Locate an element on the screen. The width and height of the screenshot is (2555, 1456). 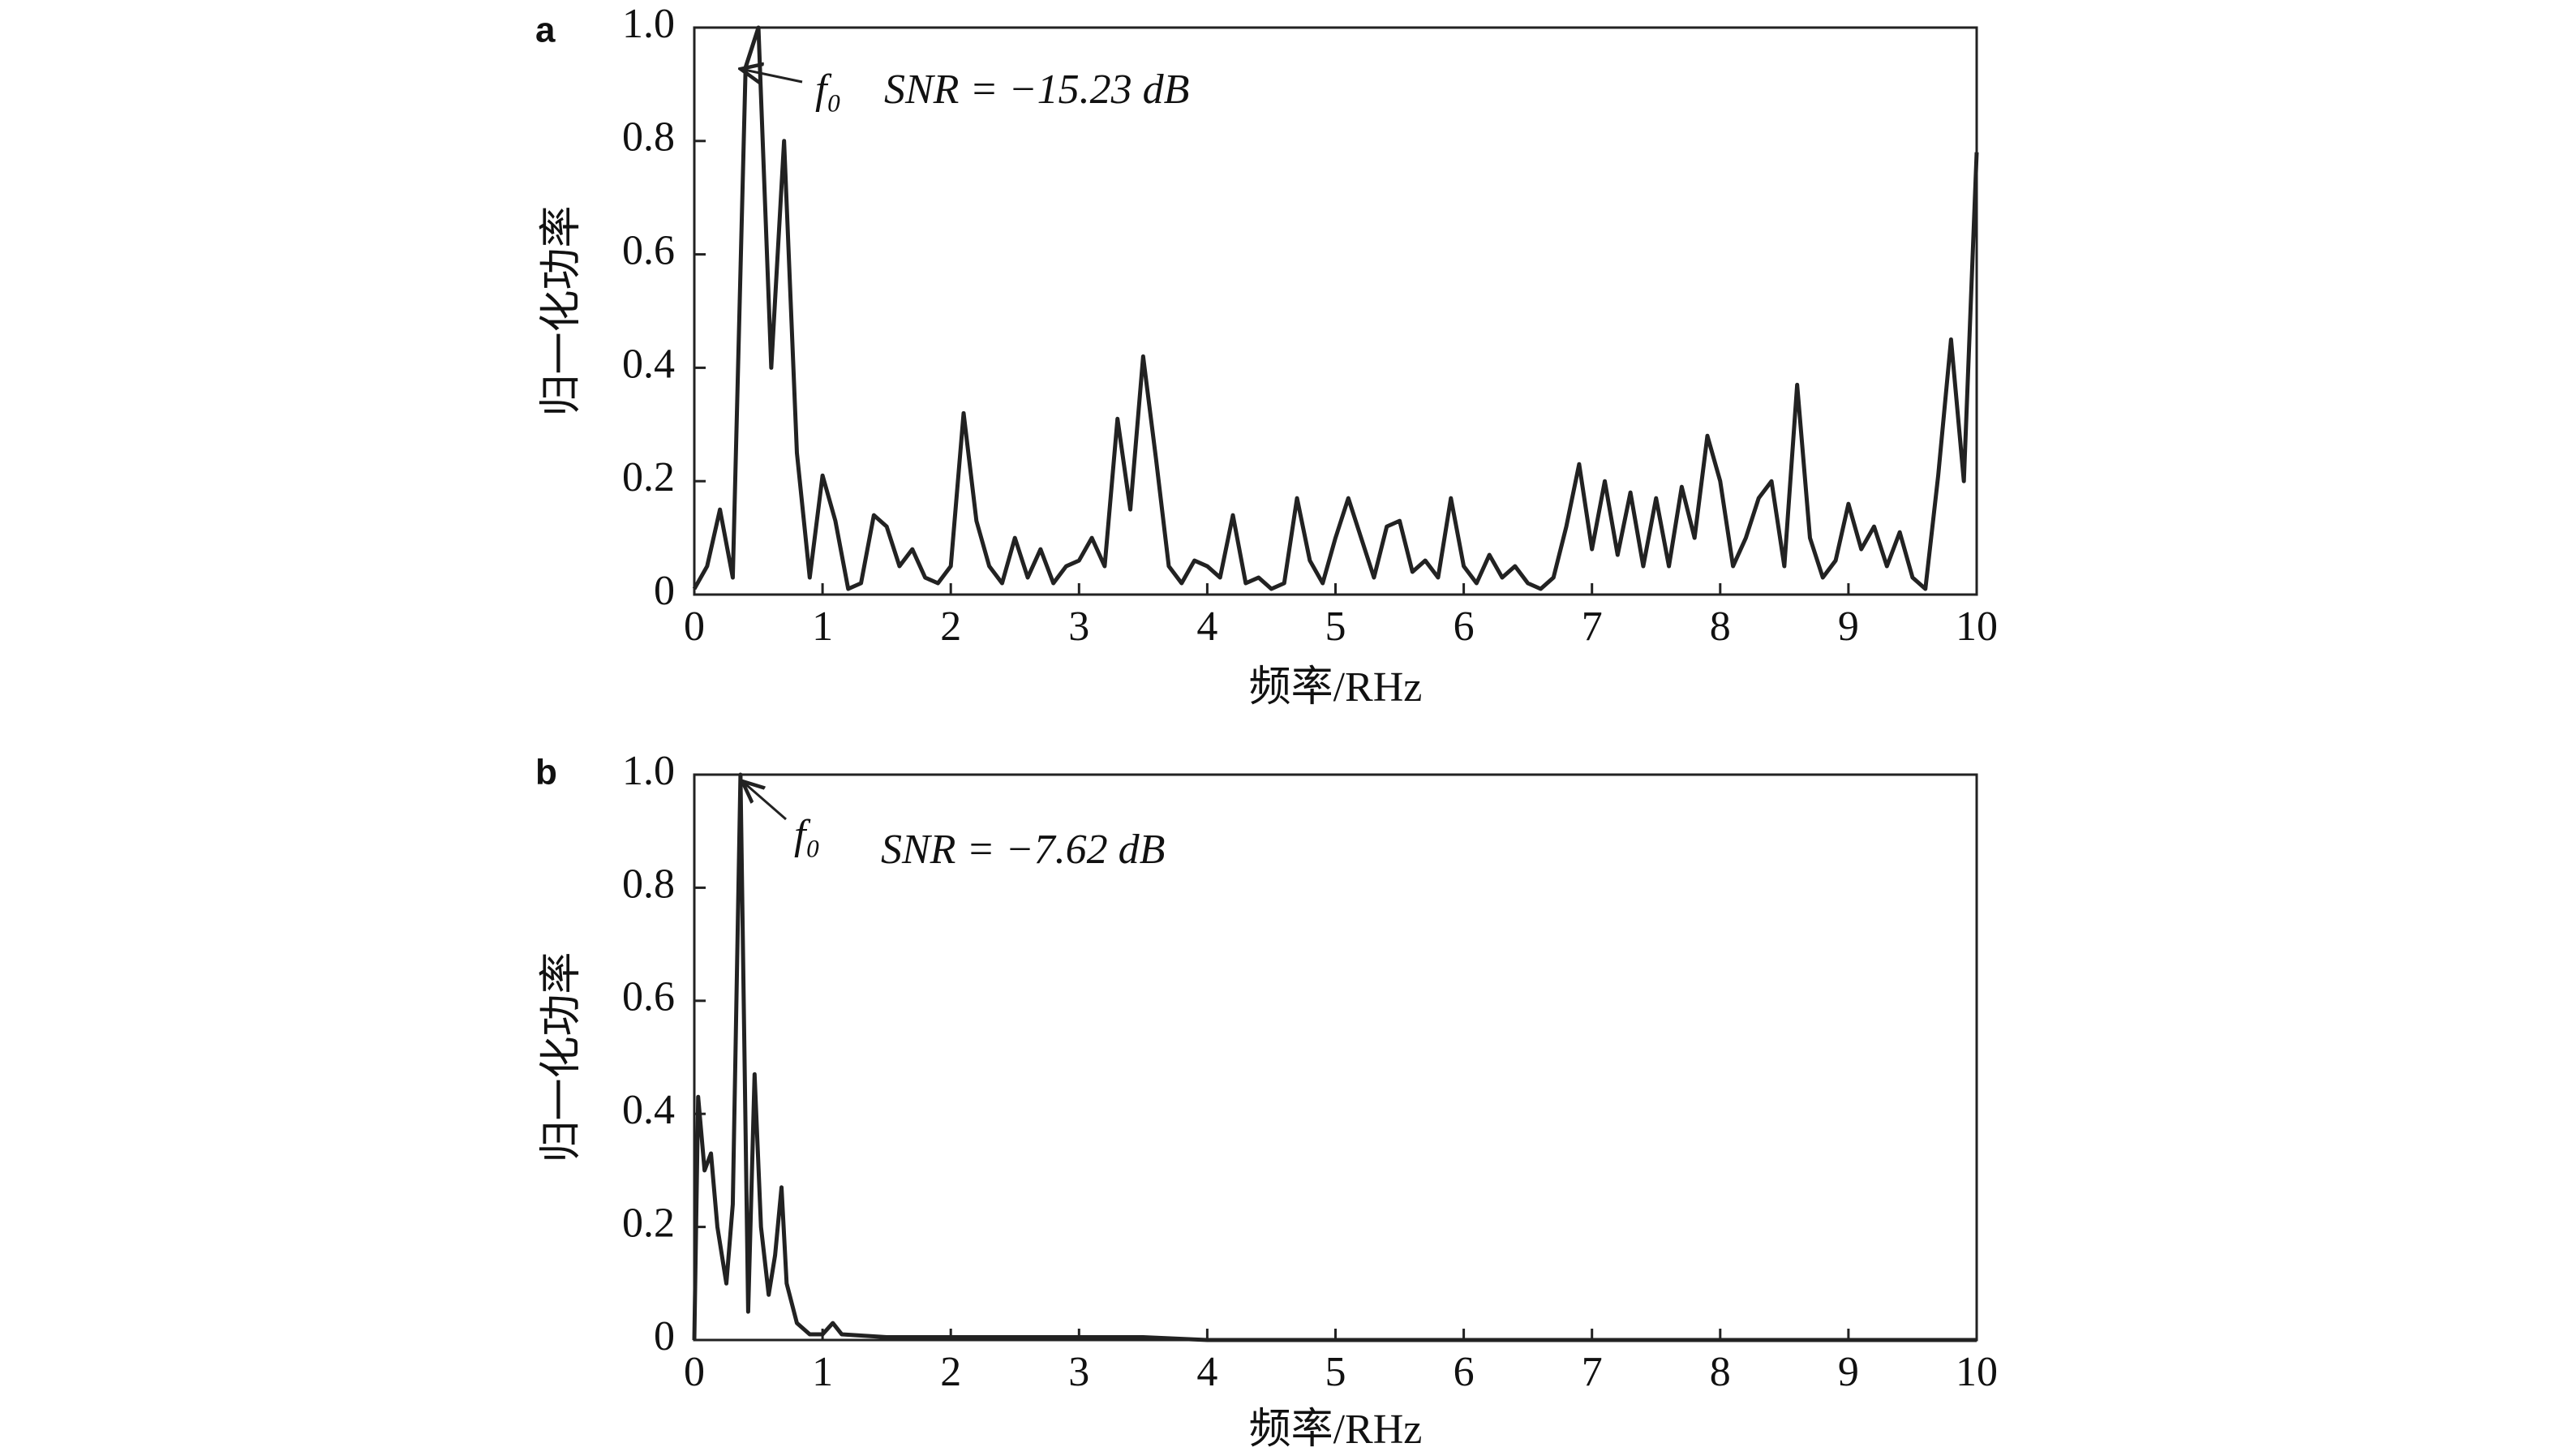
panel-label: a is located at coordinates (546, 31).